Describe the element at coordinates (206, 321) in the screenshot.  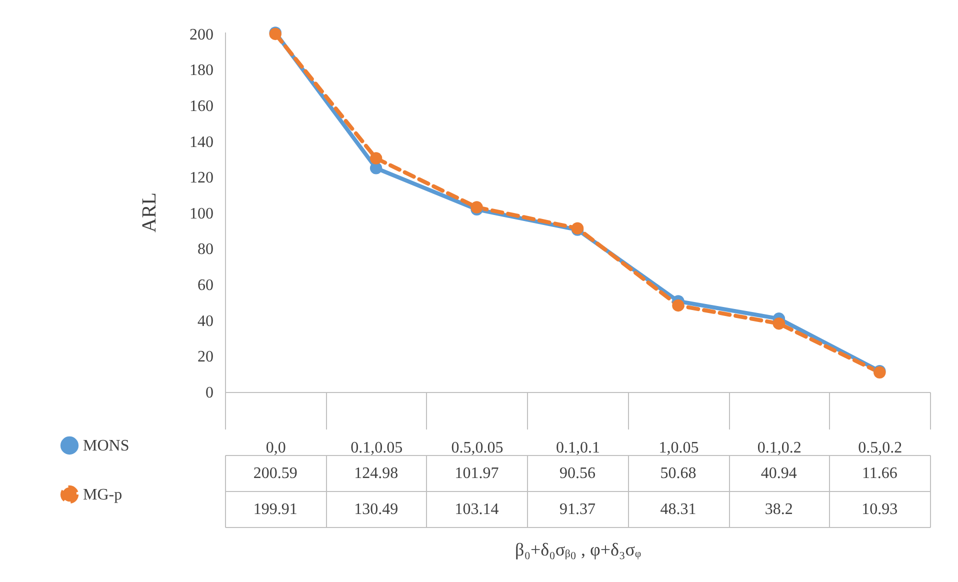
I see `y-tick-label: 40` at that location.